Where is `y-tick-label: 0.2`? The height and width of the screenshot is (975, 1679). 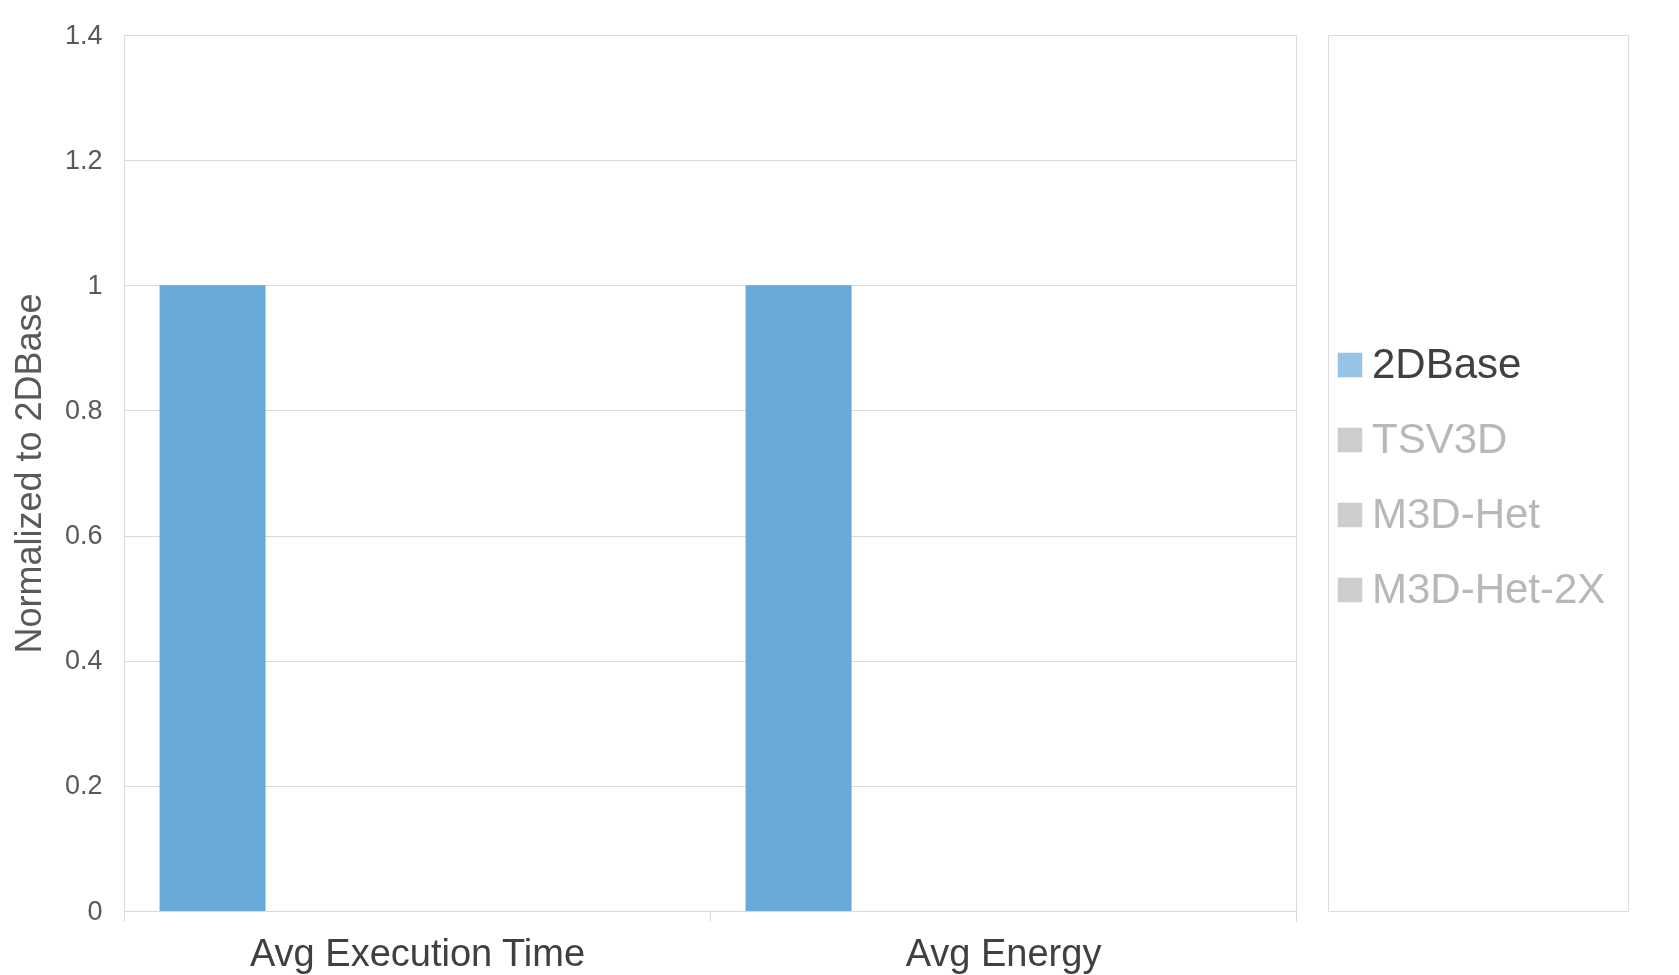 y-tick-label: 0.2 is located at coordinates (83, 785).